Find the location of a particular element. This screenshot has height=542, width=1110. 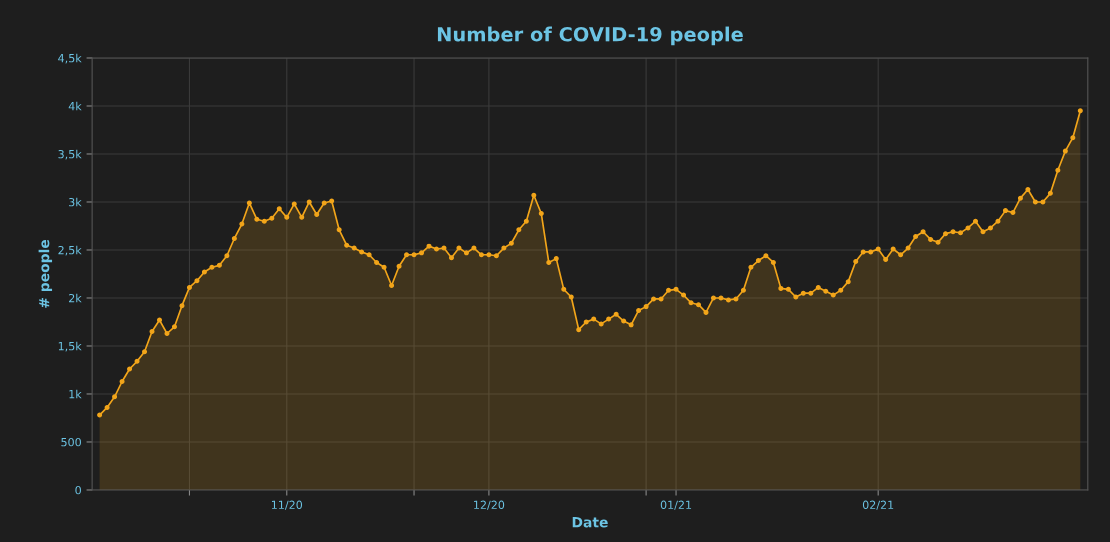

x-tick-label: 11/20 is located at coordinates (287, 505).